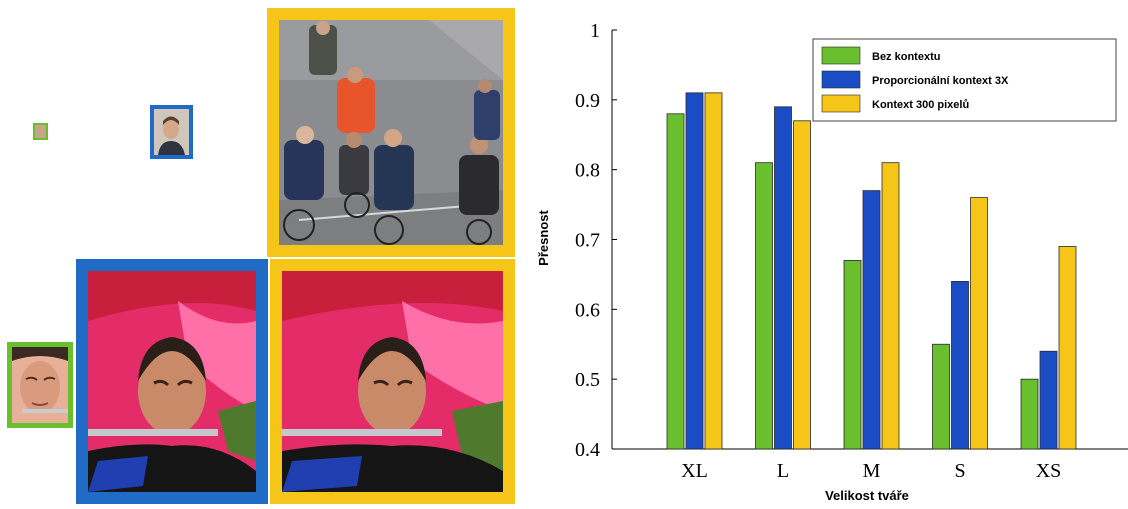 The image size is (1128, 509). What do you see at coordinates (595, 31) in the screenshot?
I see `y-tick-label: 1` at bounding box center [595, 31].